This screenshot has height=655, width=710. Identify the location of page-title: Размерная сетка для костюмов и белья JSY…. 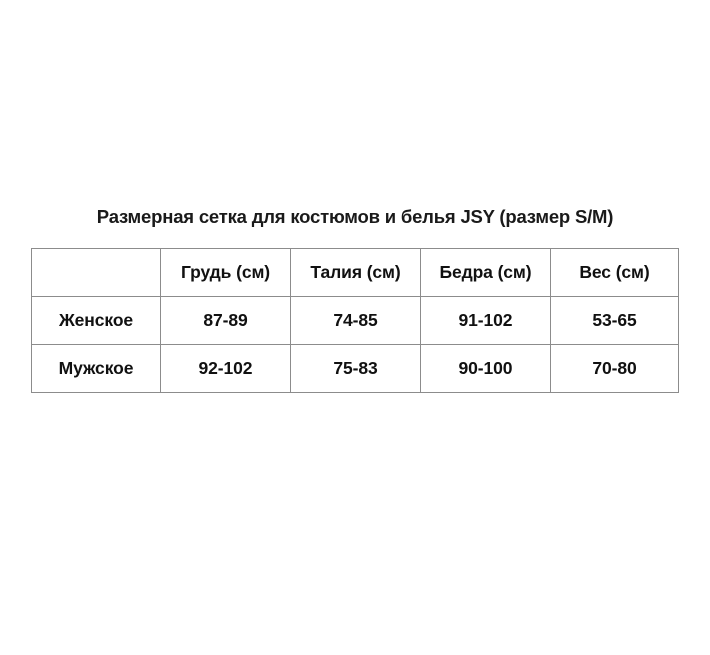
(355, 216).